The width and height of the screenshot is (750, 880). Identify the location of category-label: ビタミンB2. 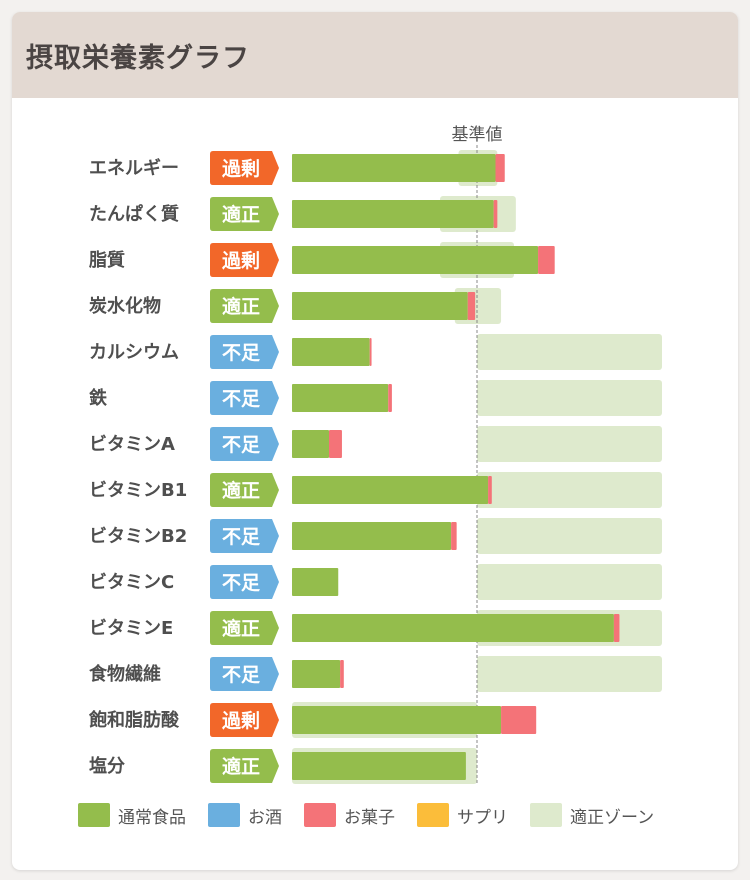
(138, 536).